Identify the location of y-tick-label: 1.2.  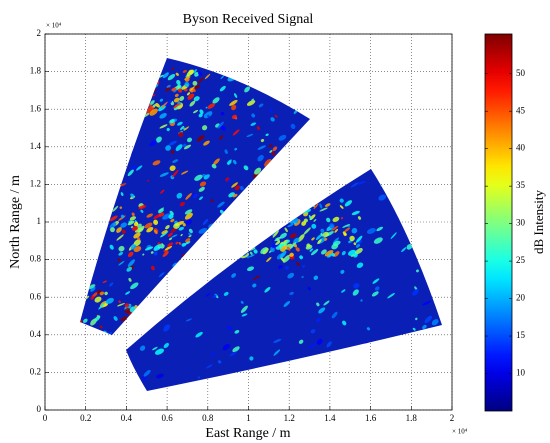
(35, 183).